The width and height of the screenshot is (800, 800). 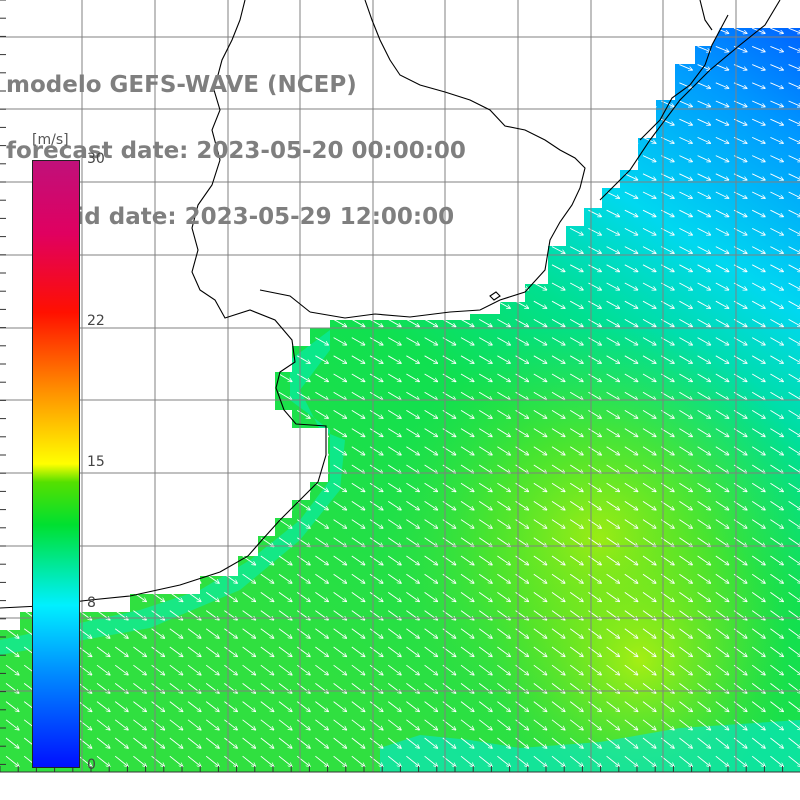 What do you see at coordinates (96, 159) in the screenshot?
I see `colorbar-tick-30: 30` at bounding box center [96, 159].